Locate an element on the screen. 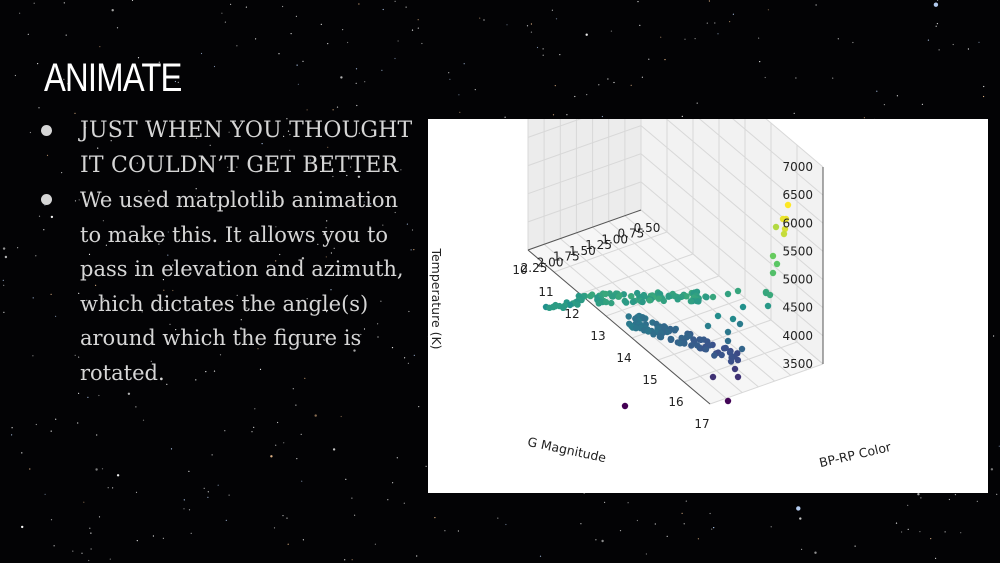 This screenshot has height=563, width=1000. x-tick-label: 10 is located at coordinates (519, 270).